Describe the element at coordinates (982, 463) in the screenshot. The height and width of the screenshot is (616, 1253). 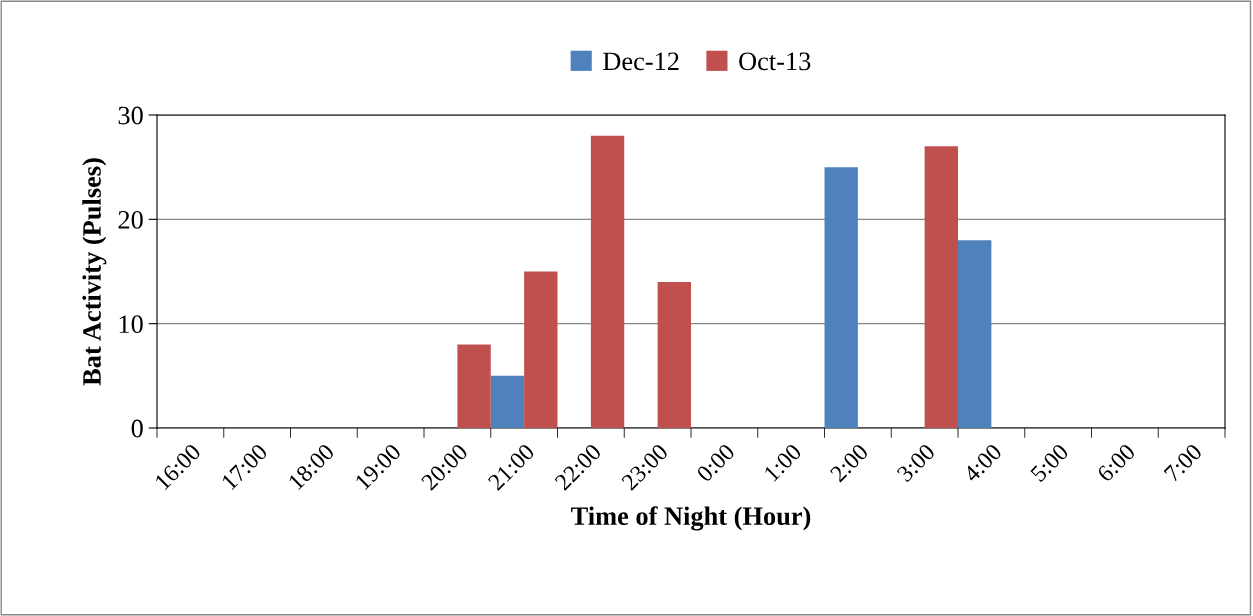
I see `x-tick-label: 4:00` at that location.